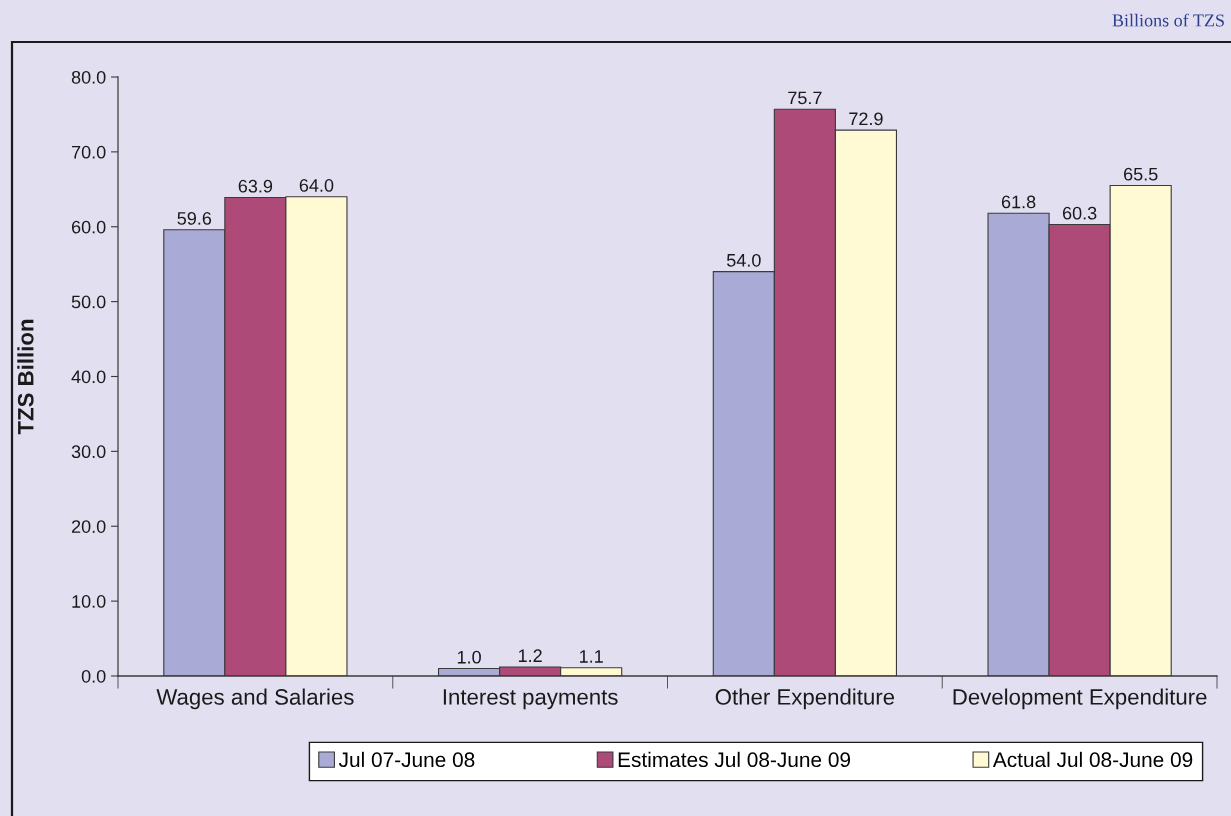 The width and height of the screenshot is (1231, 816). Describe the element at coordinates (89, 601) in the screenshot. I see `y-tick-label: 10.0` at that location.